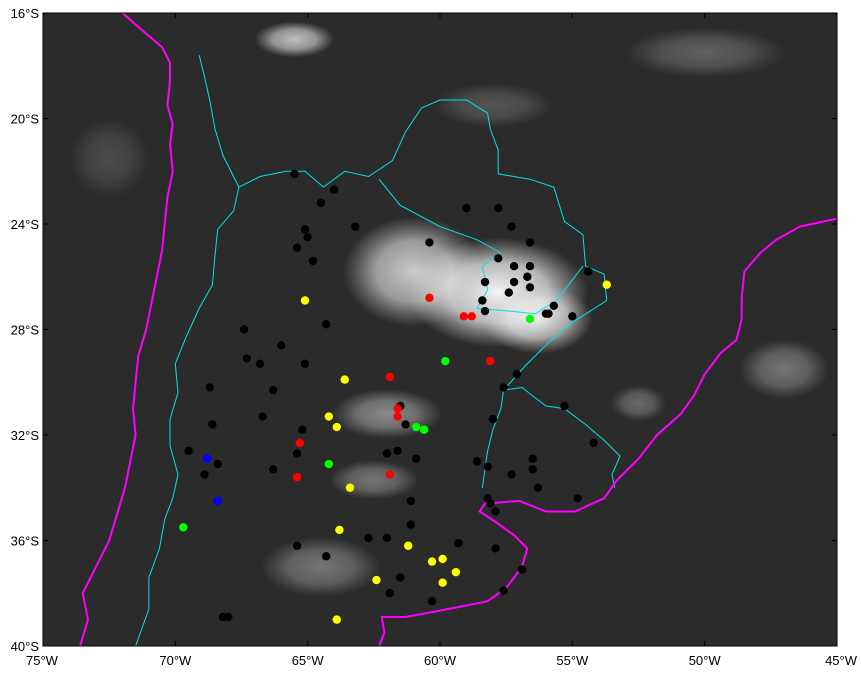  What do you see at coordinates (126, 329) in the screenshot?
I see `coastline-west` at bounding box center [126, 329].